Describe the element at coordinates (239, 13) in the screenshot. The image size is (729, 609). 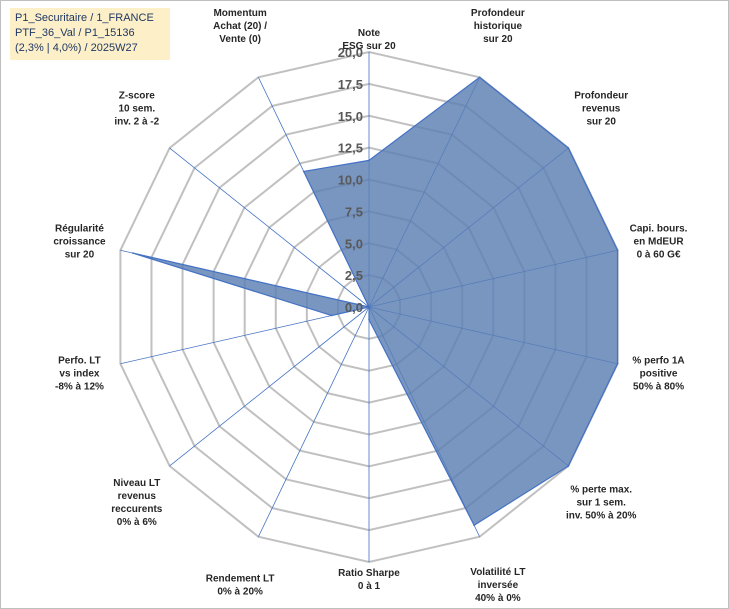
I see `axis-label-line: Momentum` at that location.